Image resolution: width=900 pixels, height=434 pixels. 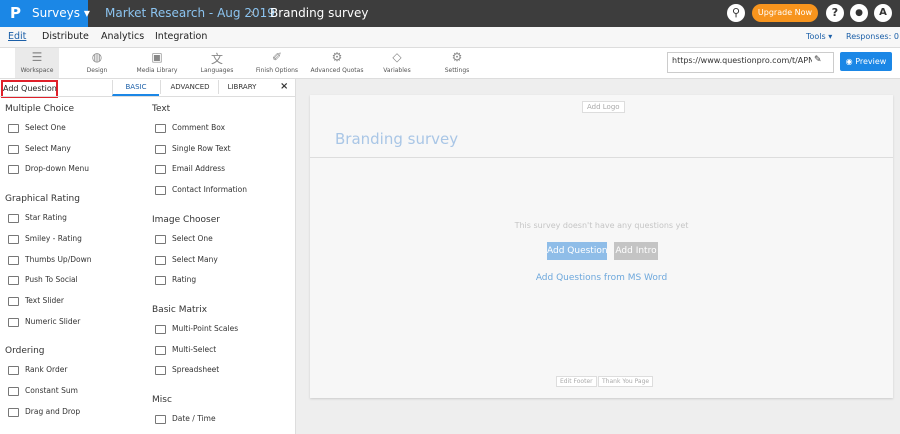 I want to click on question-type: Rating, so click(x=184, y=280).